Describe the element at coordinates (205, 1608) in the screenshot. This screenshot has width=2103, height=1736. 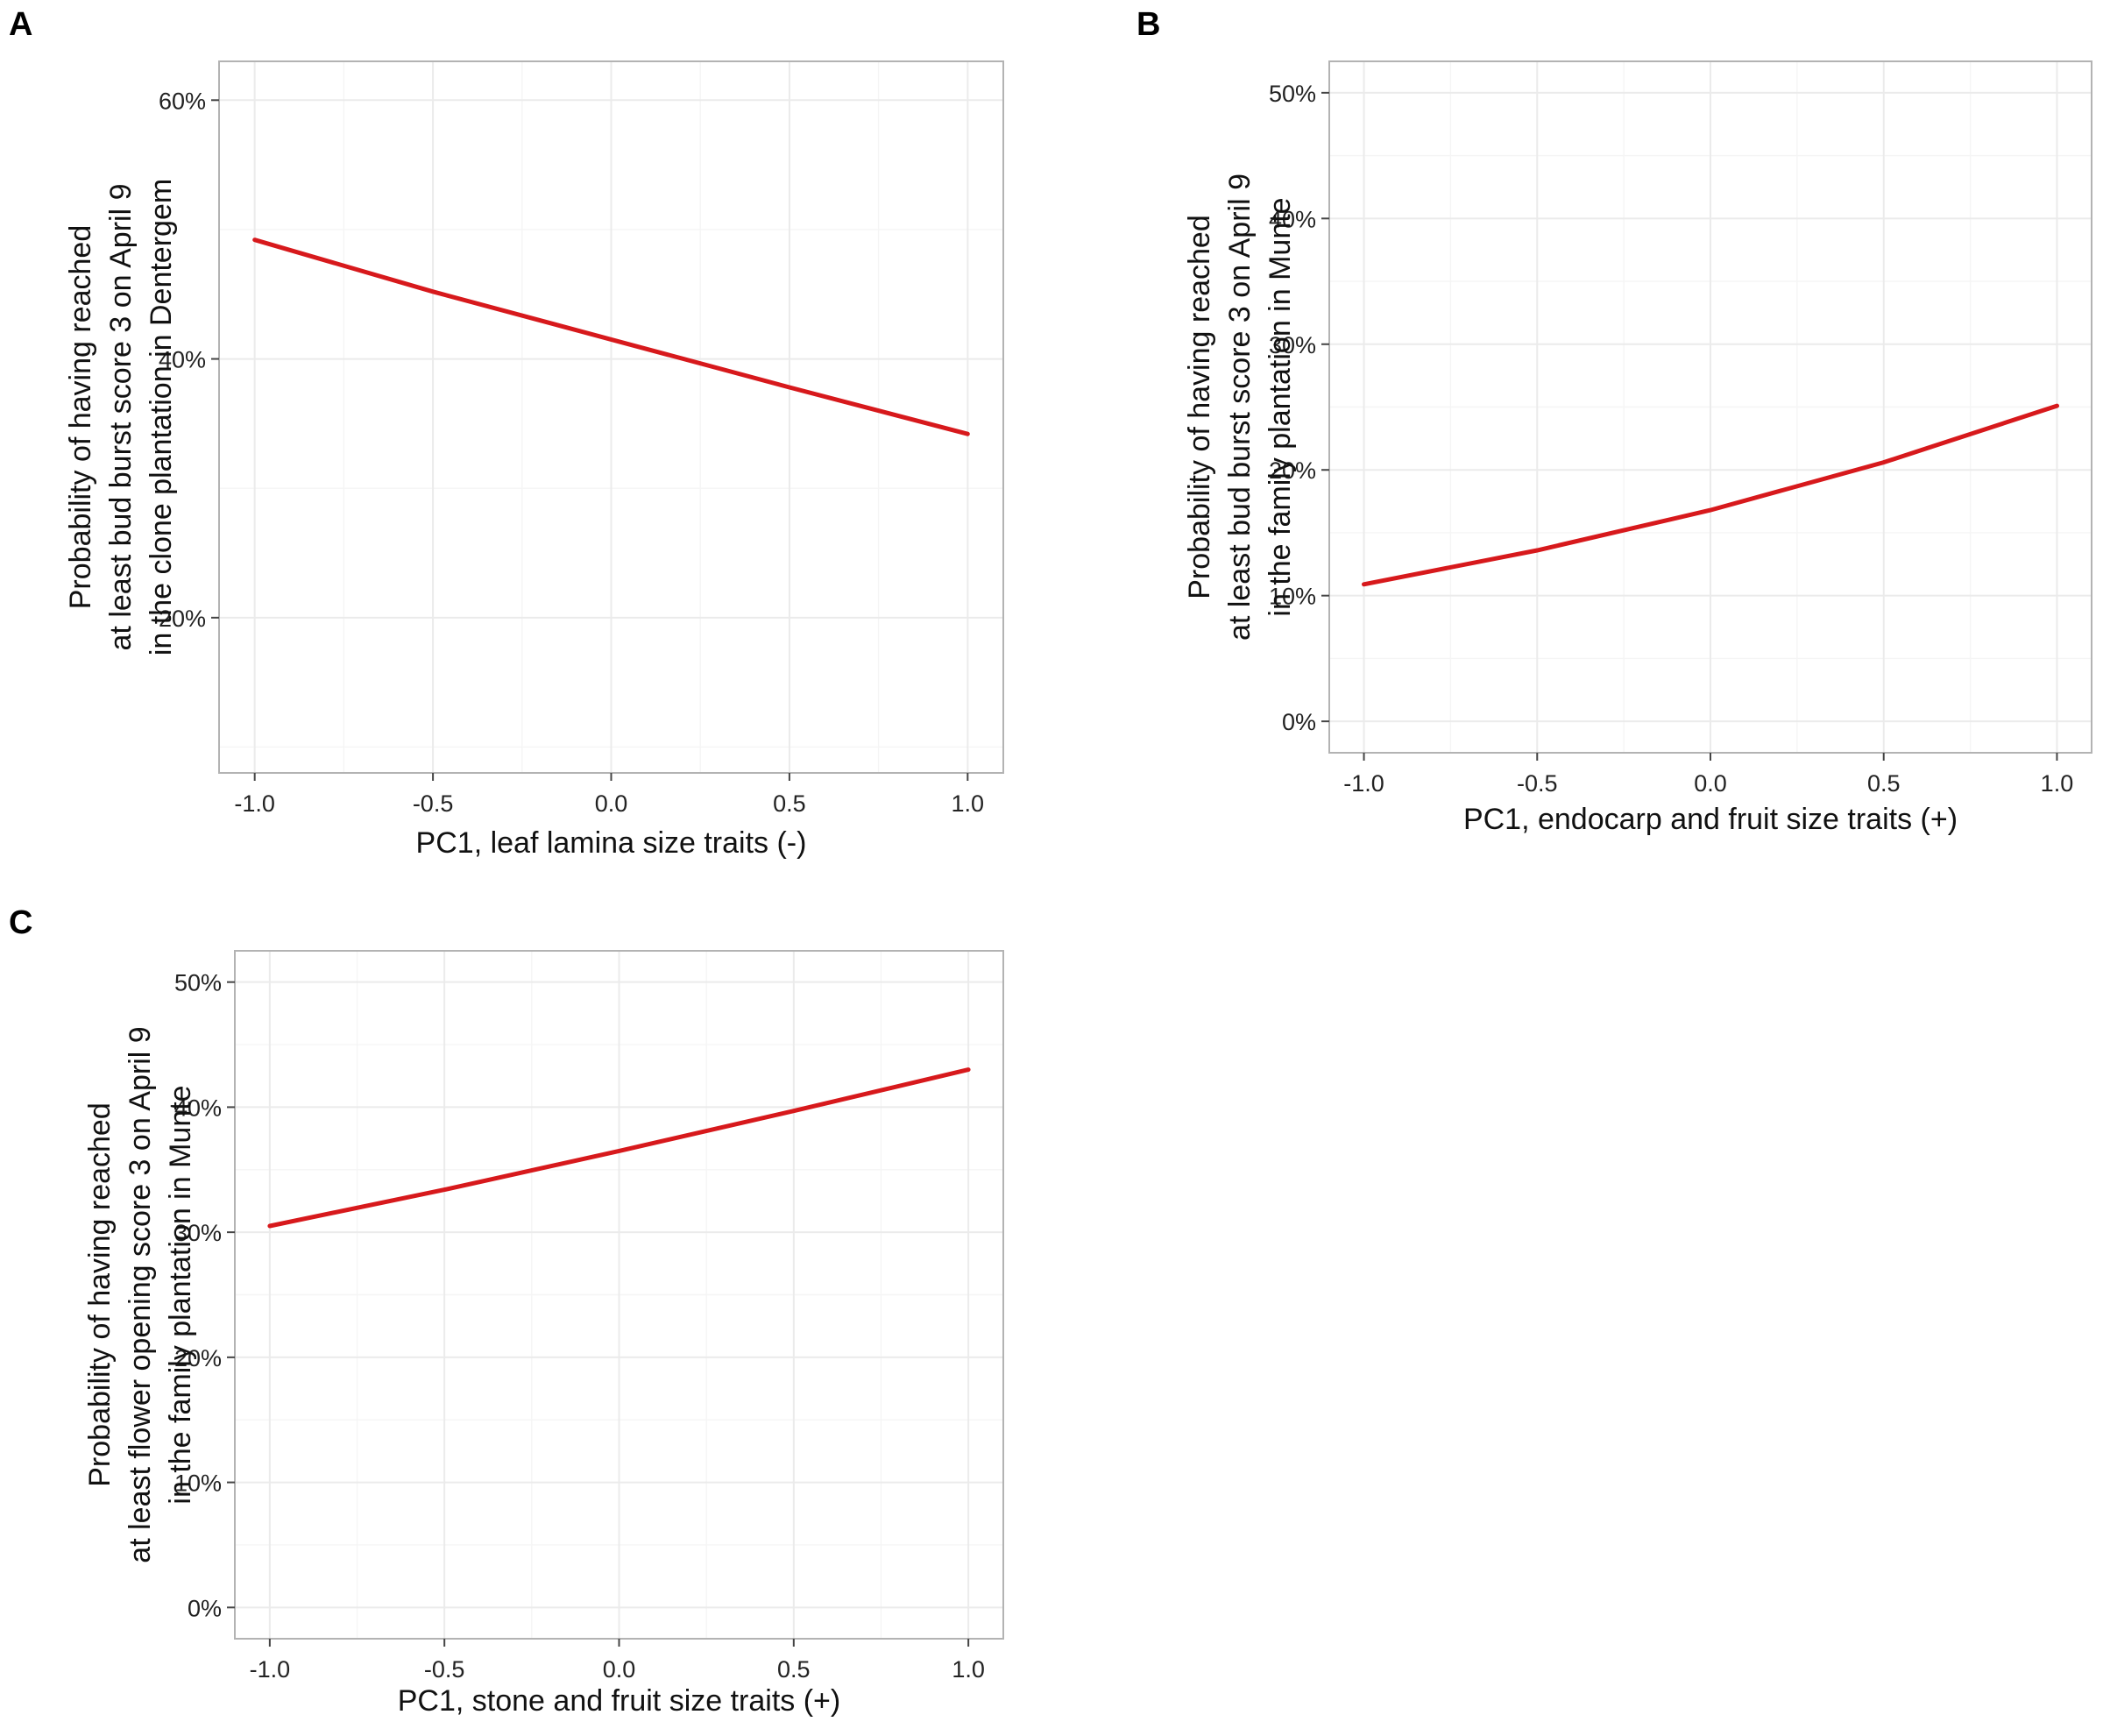
I see `panel-c-y-tick-label: 0%` at that location.